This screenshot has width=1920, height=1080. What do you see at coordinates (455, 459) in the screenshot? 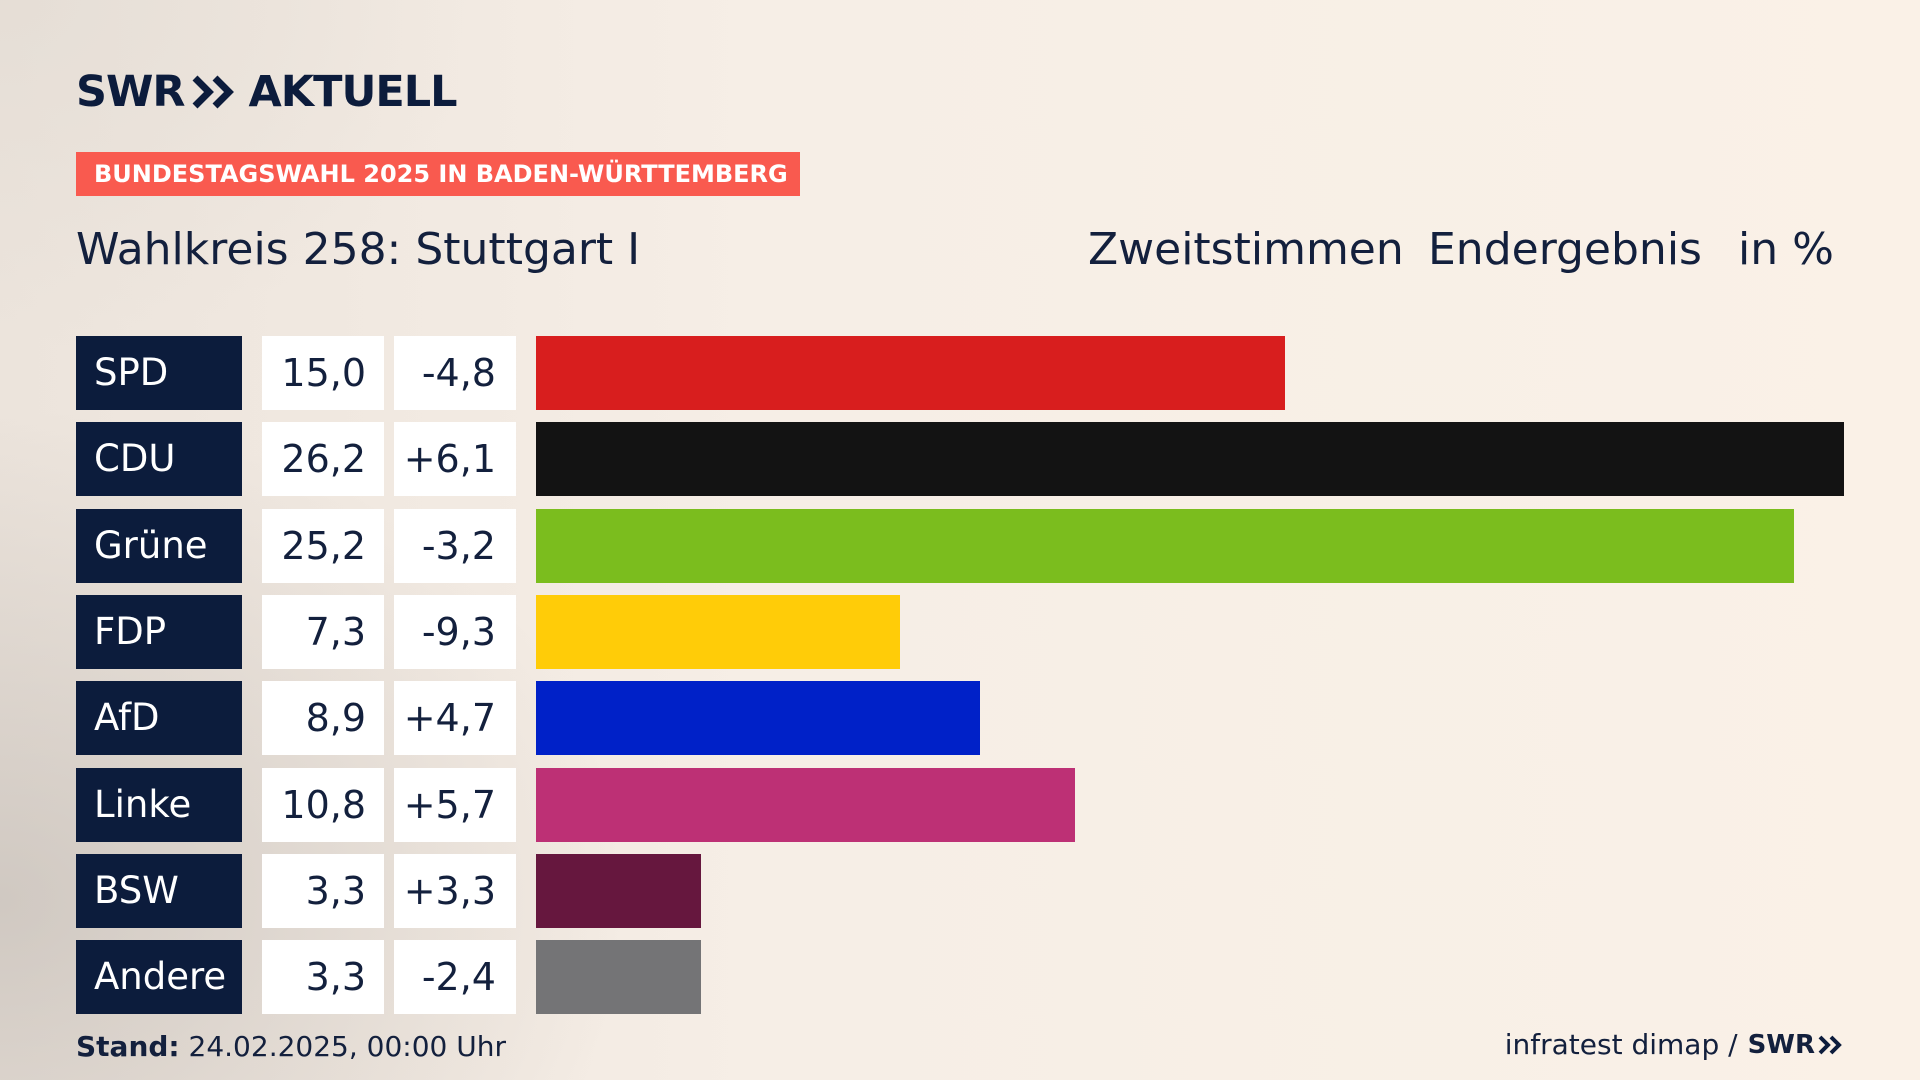
I see `vote-change-value: +6,1` at bounding box center [455, 459].